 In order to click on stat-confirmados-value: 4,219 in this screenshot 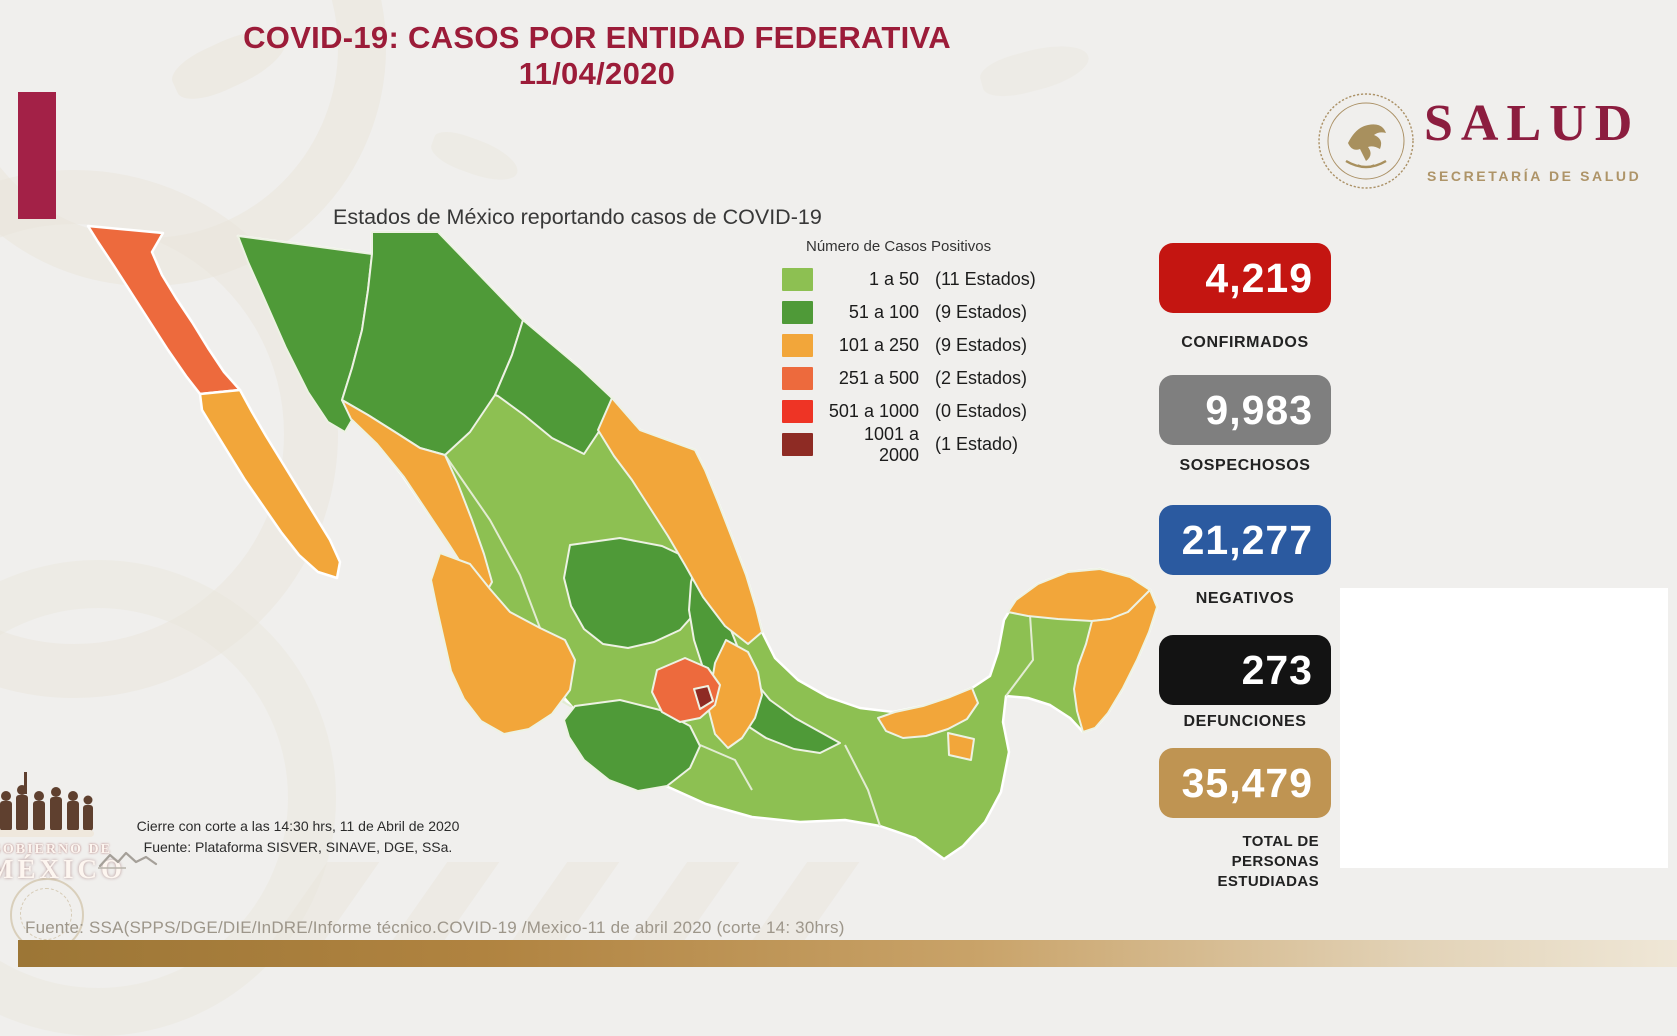, I will do `click(1245, 278)`.